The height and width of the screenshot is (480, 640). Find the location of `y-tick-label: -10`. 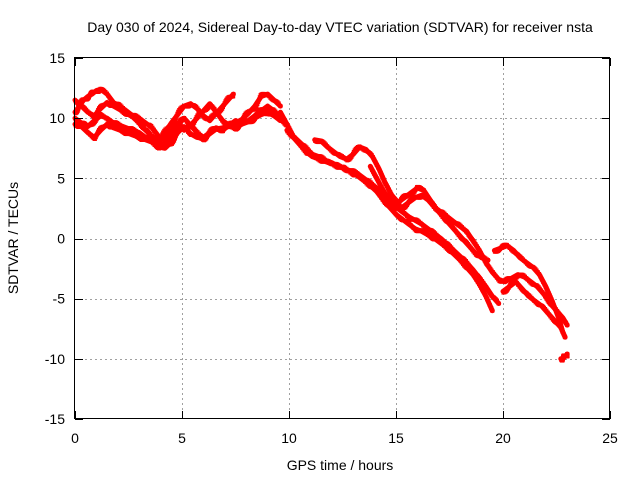

y-tick-label: -10 is located at coordinates (55, 359).